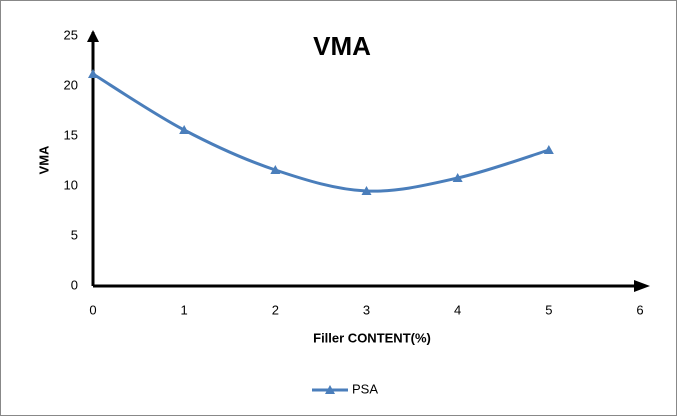  I want to click on chart-title: VMA, so click(342, 46).